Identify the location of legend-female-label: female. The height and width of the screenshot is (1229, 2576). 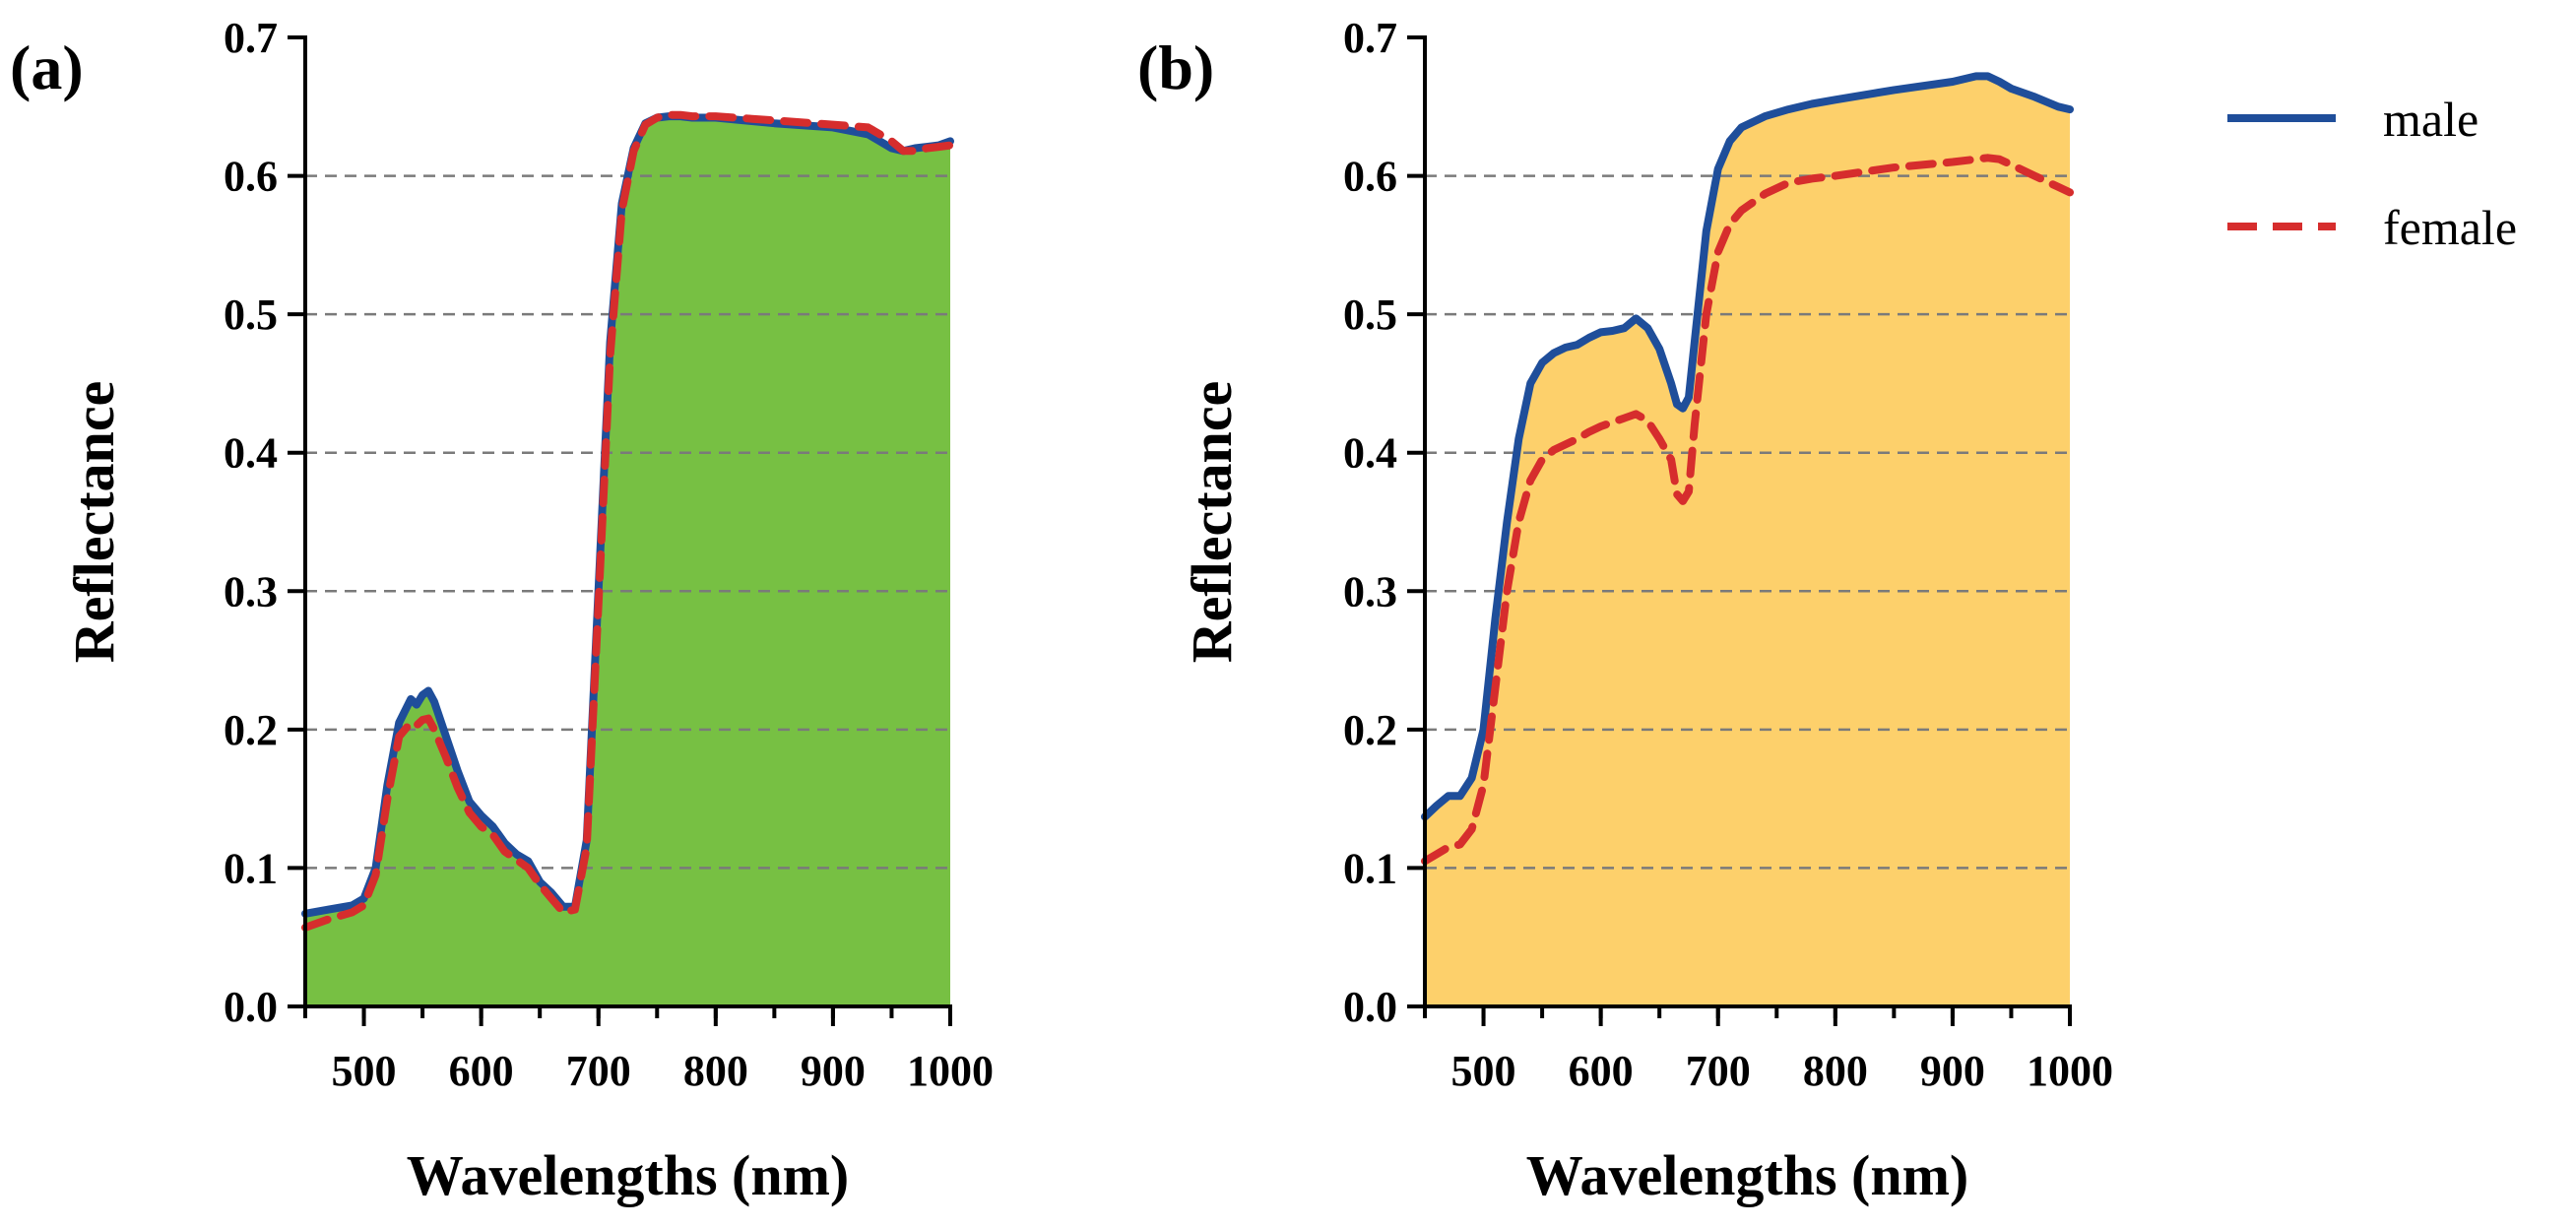
(2450, 228).